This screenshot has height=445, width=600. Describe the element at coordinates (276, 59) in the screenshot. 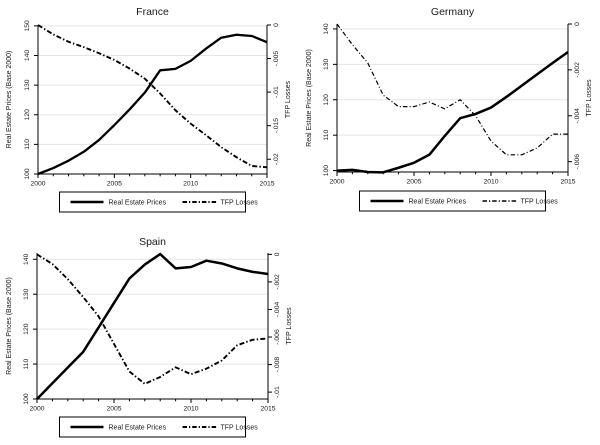

I see `right-tick-label: -.005` at that location.